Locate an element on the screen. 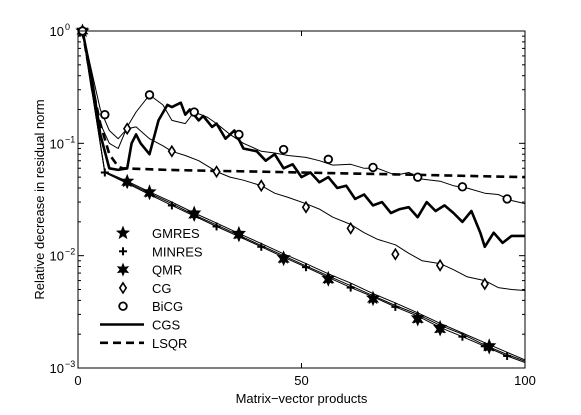 Image resolution: width=581 pixels, height=415 pixels. legend-item-minres: MINRES is located at coordinates (161, 251).